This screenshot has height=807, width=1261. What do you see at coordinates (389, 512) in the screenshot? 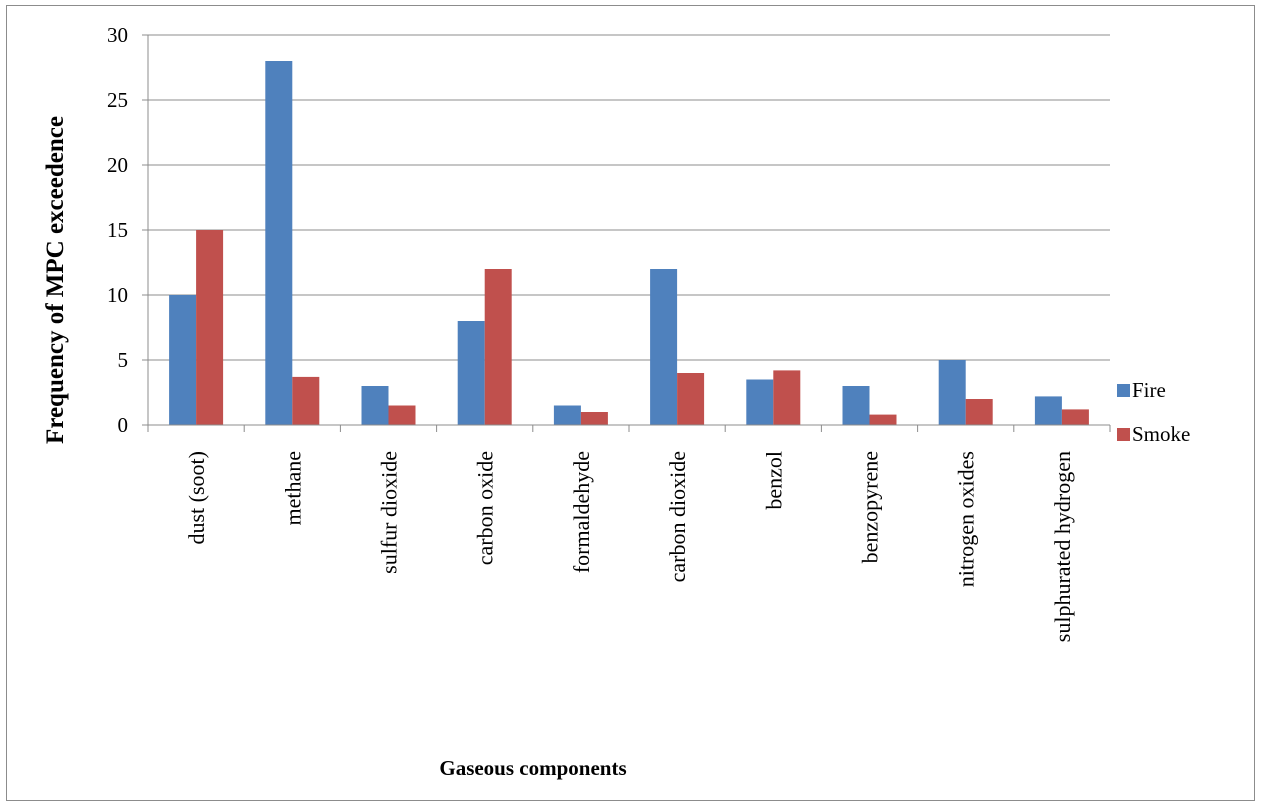
I see `x-tick-label: sulfur dioxide` at bounding box center [389, 512].